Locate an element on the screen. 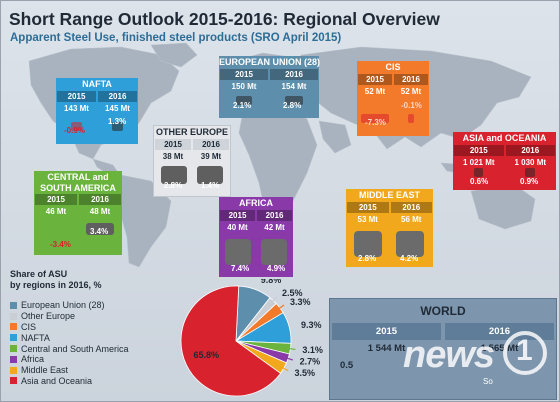 This screenshot has height=402, width=560. volume-2015: 38 Mt is located at coordinates (173, 156).